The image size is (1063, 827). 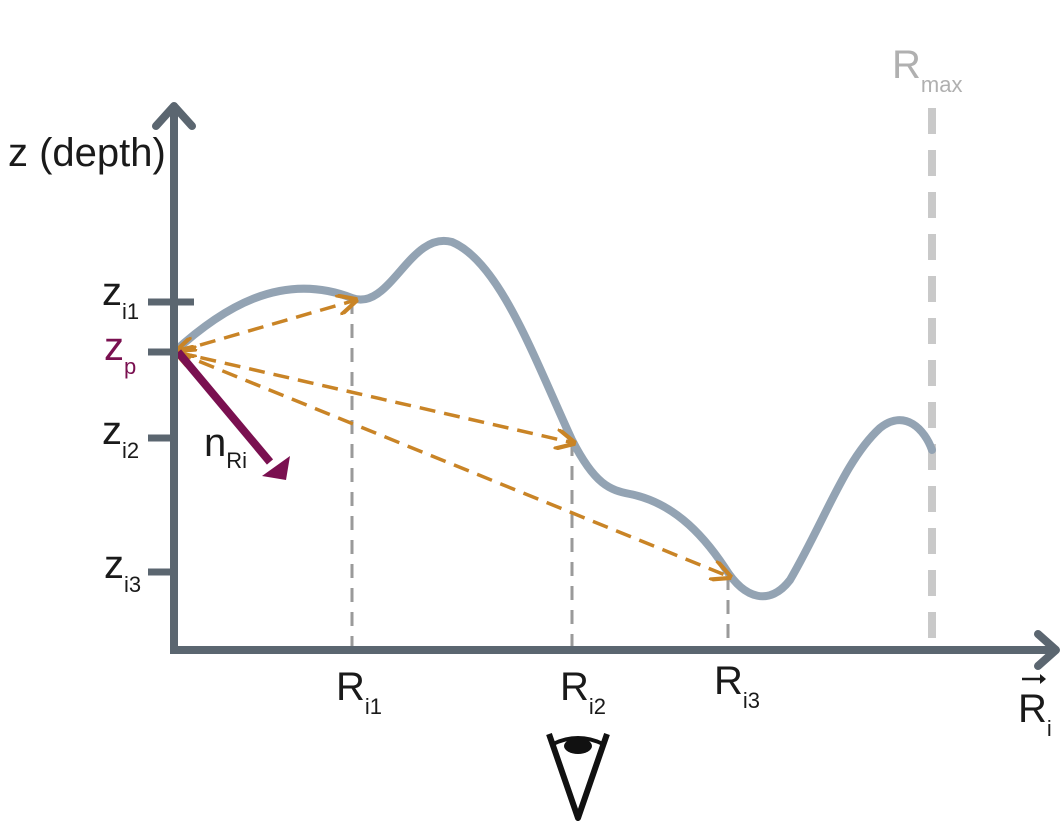 What do you see at coordinates (224, 407) in the screenshot?
I see `normal-vector-shaft` at bounding box center [224, 407].